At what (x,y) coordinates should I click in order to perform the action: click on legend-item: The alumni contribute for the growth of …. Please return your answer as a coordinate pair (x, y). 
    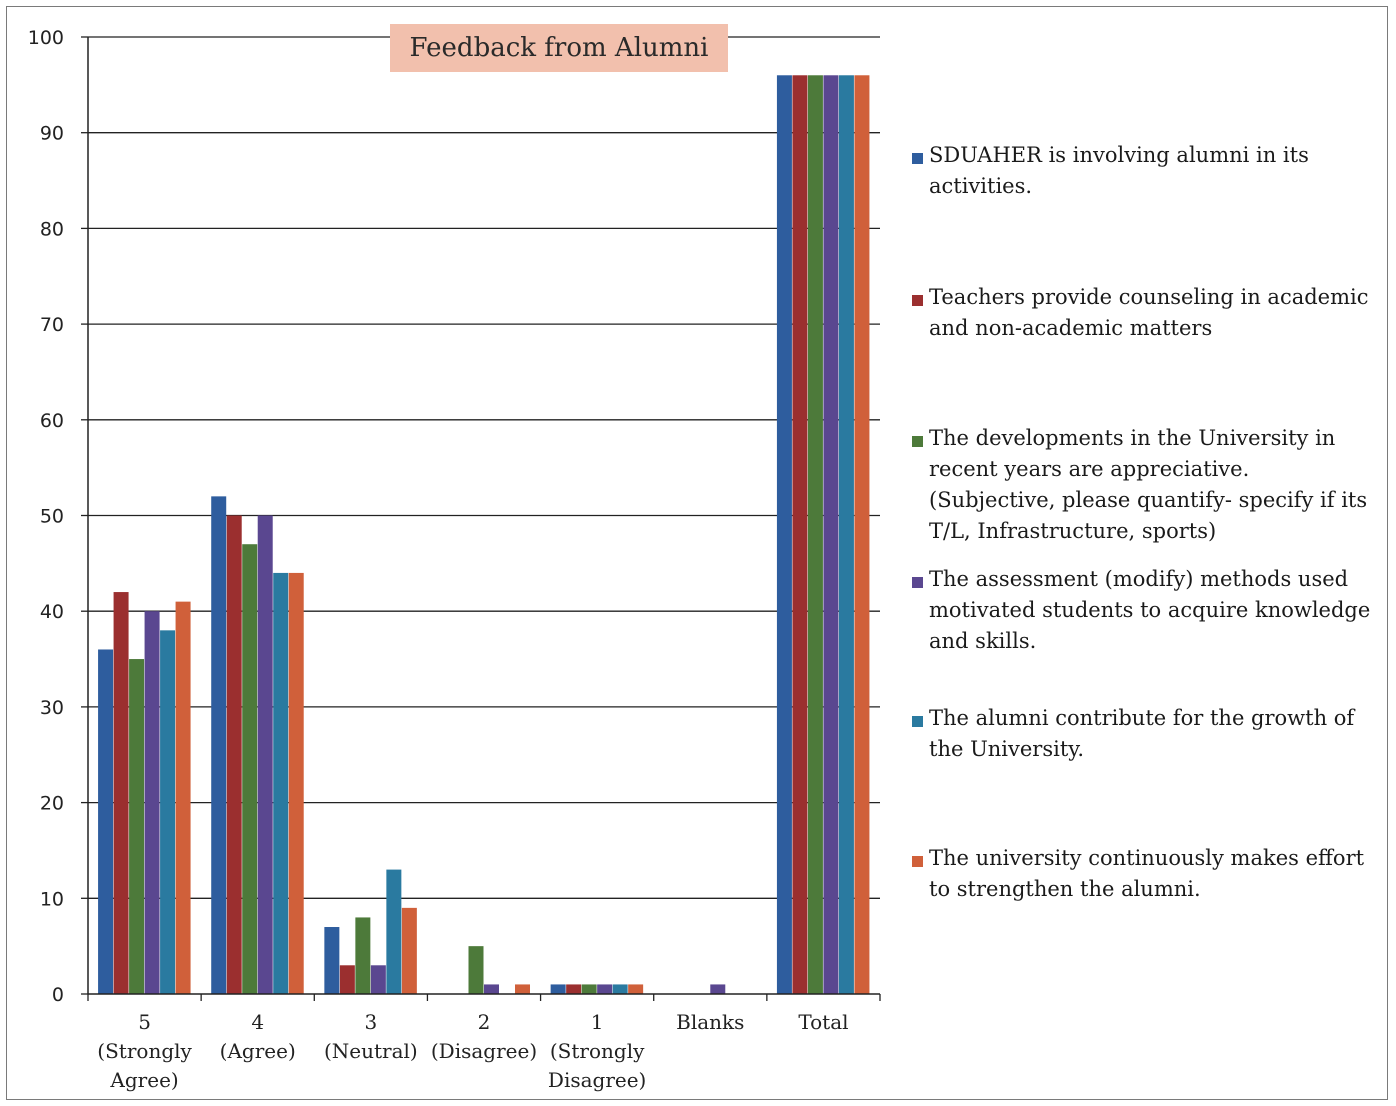
    Looking at the image, I should click on (1142, 734).